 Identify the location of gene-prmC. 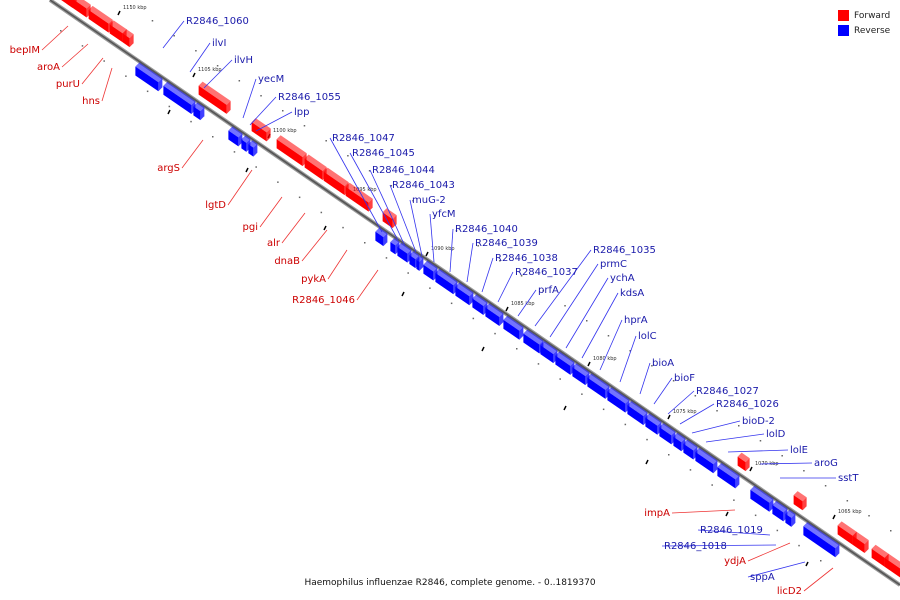
(549, 352).